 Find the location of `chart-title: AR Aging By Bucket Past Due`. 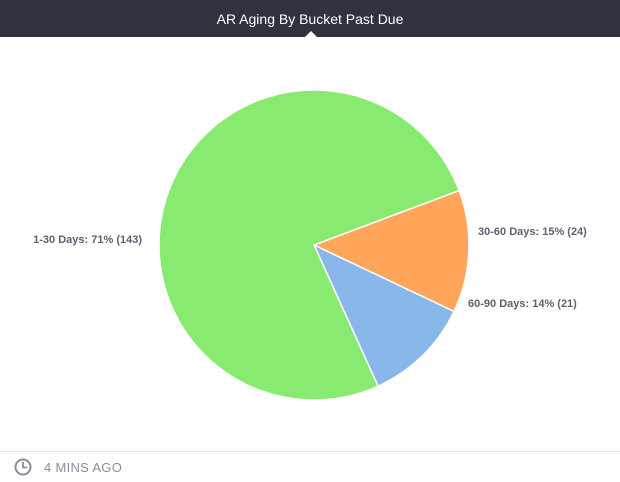

chart-title: AR Aging By Bucket Past Due is located at coordinates (310, 18).